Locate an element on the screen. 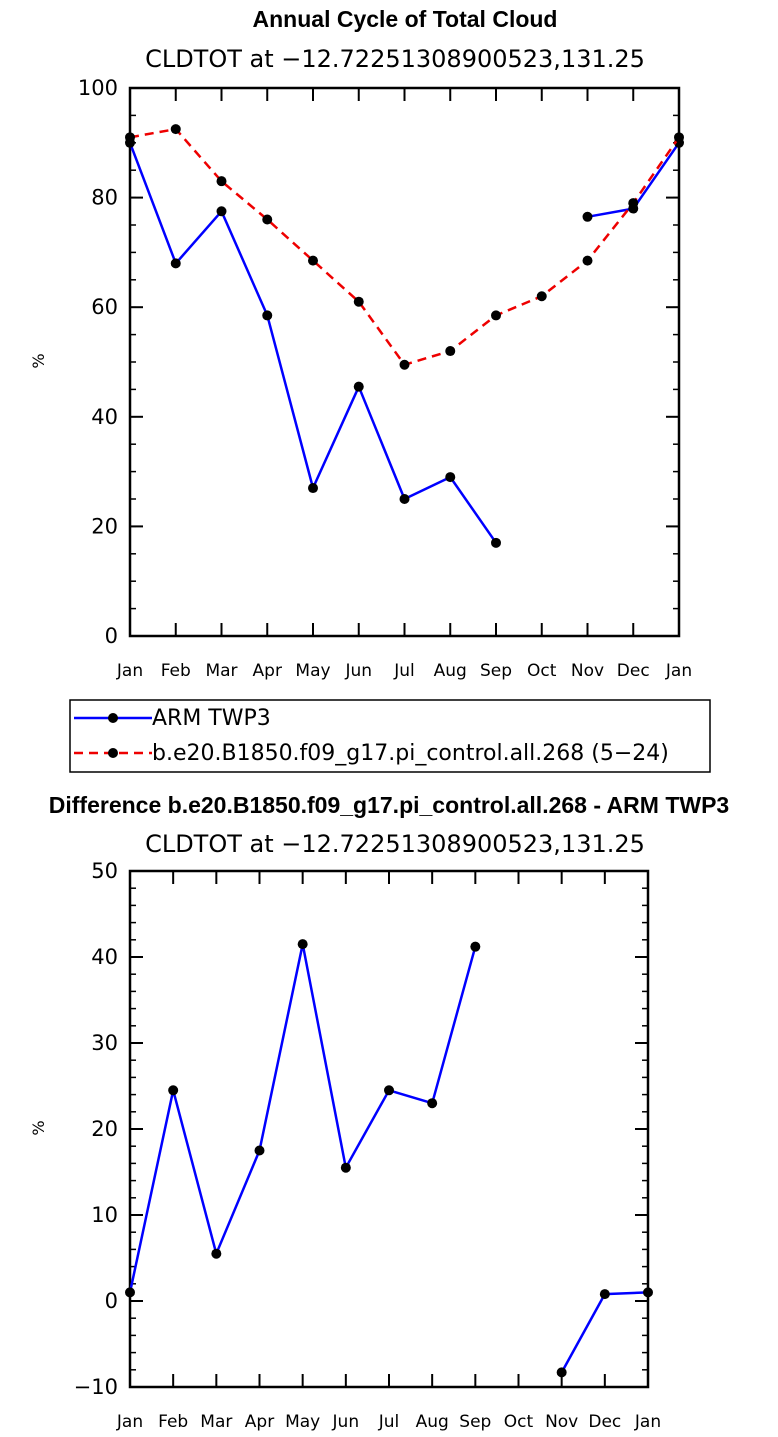 The width and height of the screenshot is (778, 1437). chart1-xtick-label: May is located at coordinates (312, 671).